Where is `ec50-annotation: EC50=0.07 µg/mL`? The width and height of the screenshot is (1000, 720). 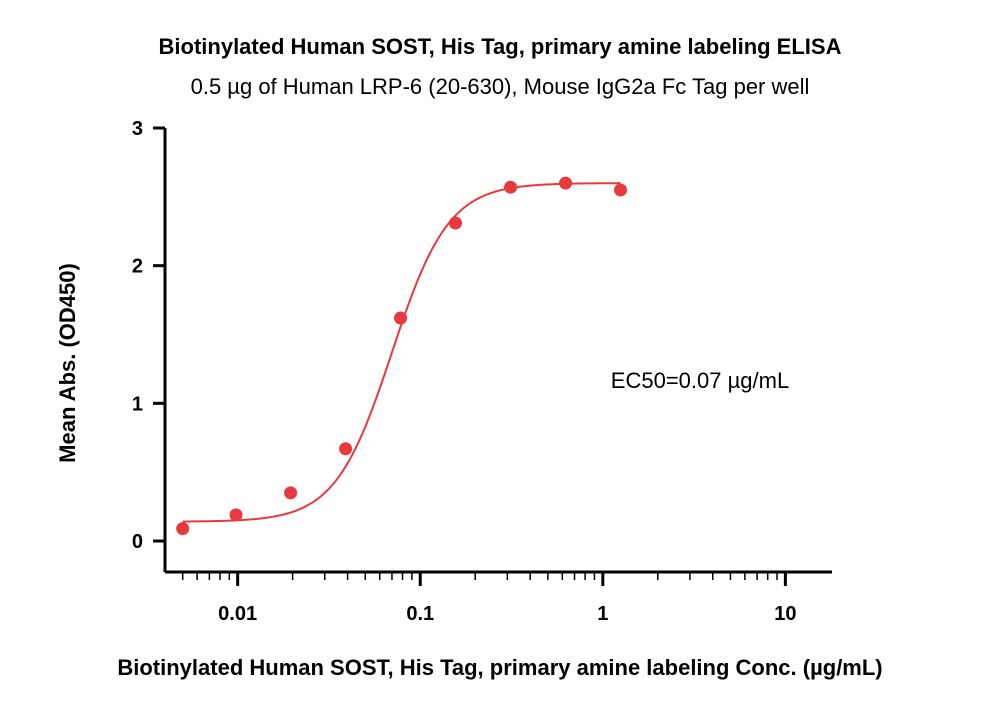
ec50-annotation: EC50=0.07 µg/mL is located at coordinates (700, 380).